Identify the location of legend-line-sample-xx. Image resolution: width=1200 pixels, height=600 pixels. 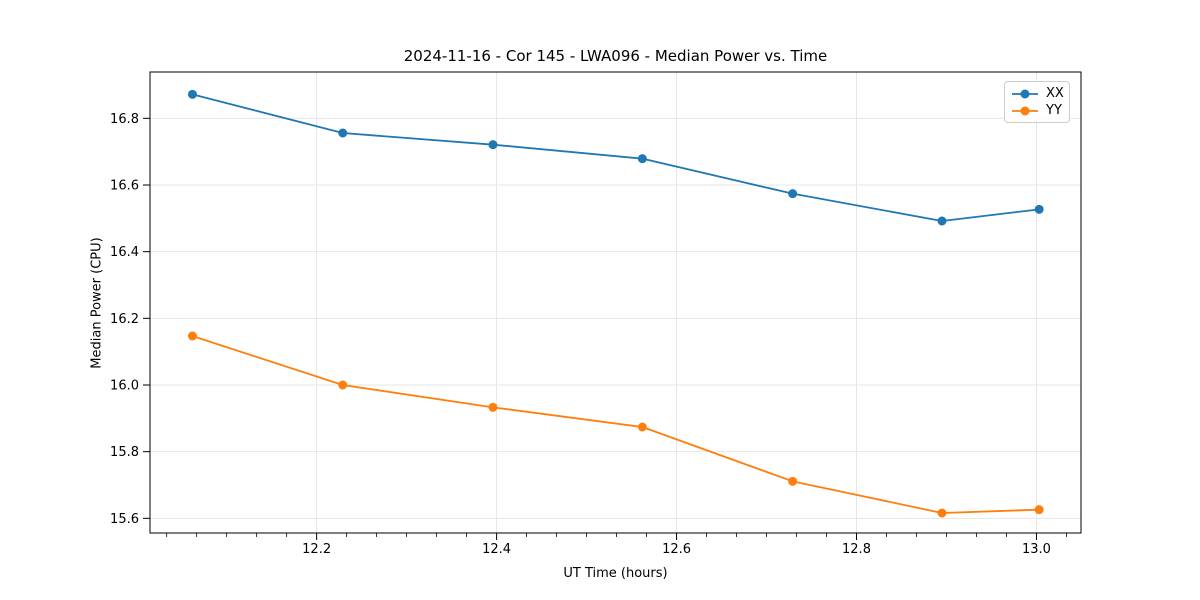
(1025, 93).